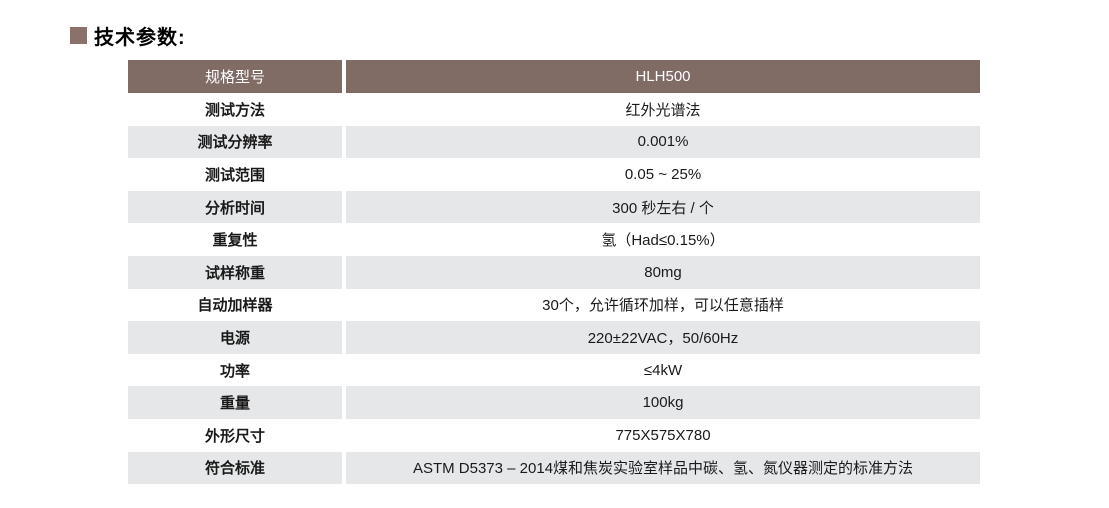  Describe the element at coordinates (661, 435) in the screenshot. I see `param-value: 775X575X780` at that location.